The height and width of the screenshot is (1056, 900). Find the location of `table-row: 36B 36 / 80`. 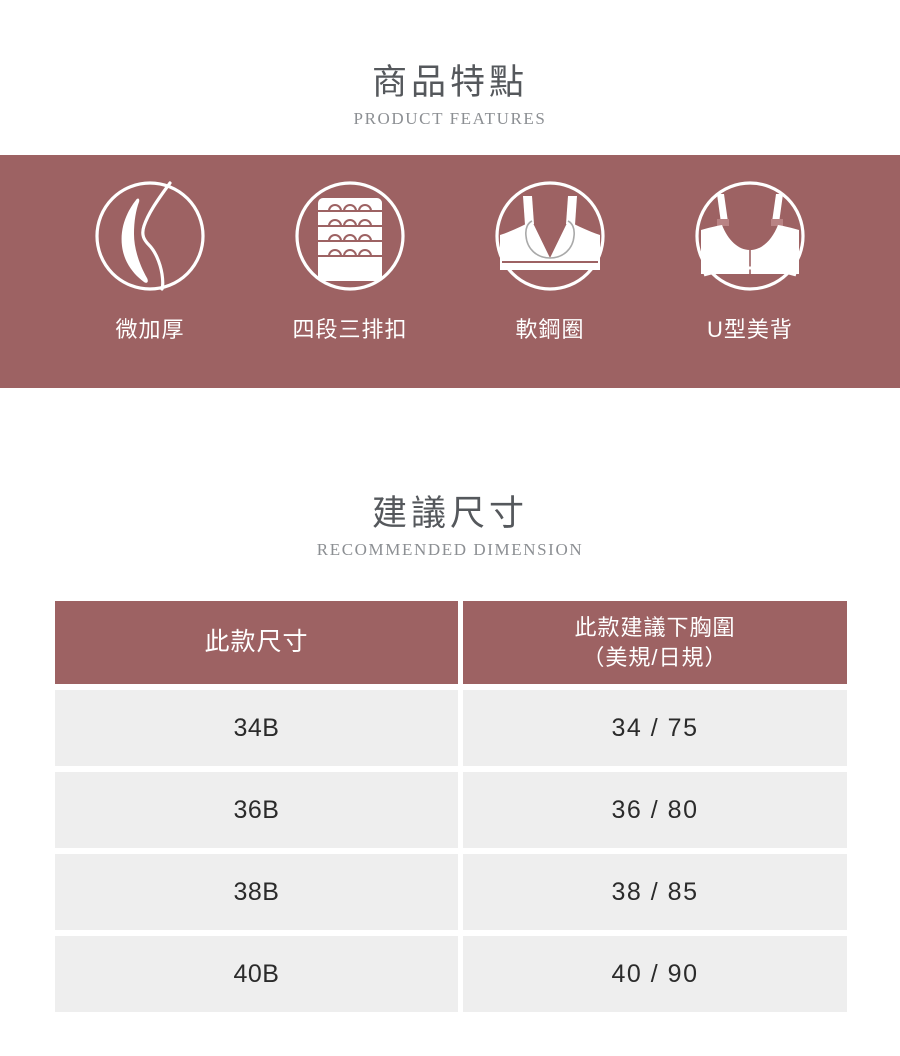

table-row: 36B 36 / 80 is located at coordinates (451, 810).